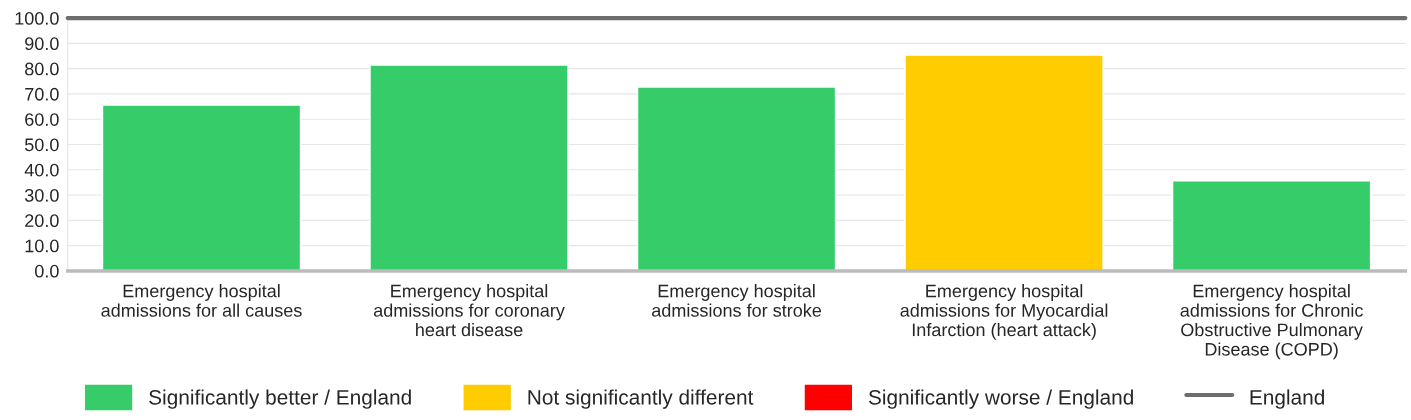 Image resolution: width=1411 pixels, height=420 pixels. Describe the element at coordinates (42, 94) in the screenshot. I see `y-tick-label: 70.0` at that location.